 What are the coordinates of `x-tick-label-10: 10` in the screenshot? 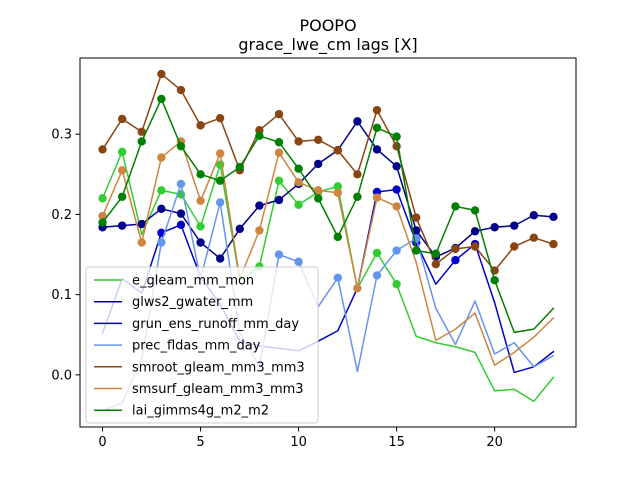 It's located at (298, 442).